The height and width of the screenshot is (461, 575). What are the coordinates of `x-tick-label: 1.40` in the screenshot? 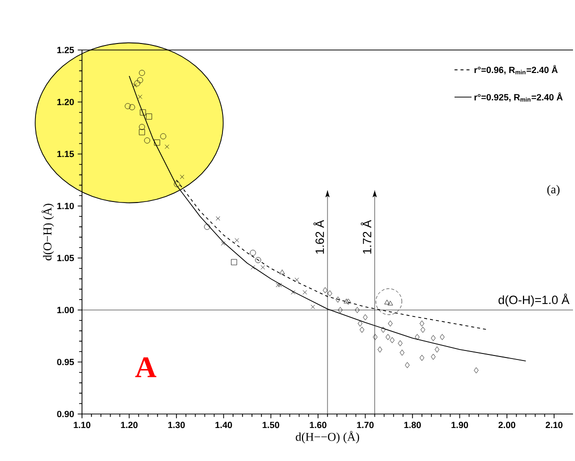 It's located at (223, 425).